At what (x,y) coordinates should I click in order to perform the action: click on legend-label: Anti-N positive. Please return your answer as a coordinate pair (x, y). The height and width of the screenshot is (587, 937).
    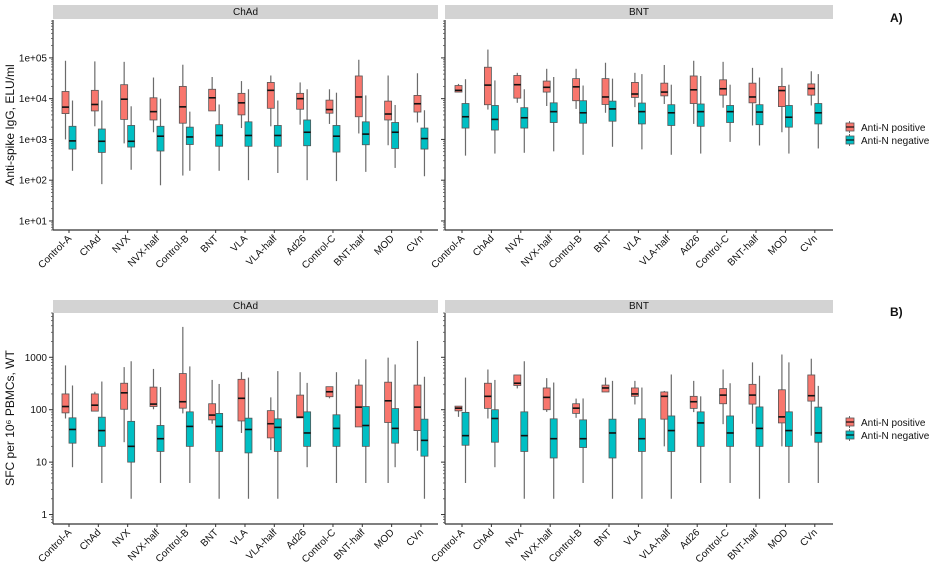
    Looking at the image, I should click on (893, 128).